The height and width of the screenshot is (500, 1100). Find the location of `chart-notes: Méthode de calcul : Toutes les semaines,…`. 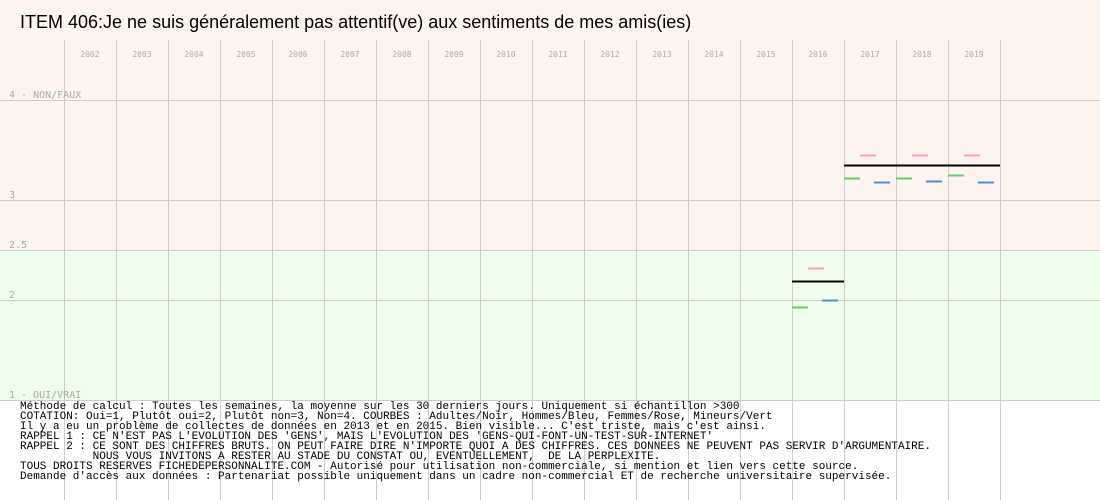

chart-notes: Méthode de calcul : Toutes les semaines,… is located at coordinates (475, 442).